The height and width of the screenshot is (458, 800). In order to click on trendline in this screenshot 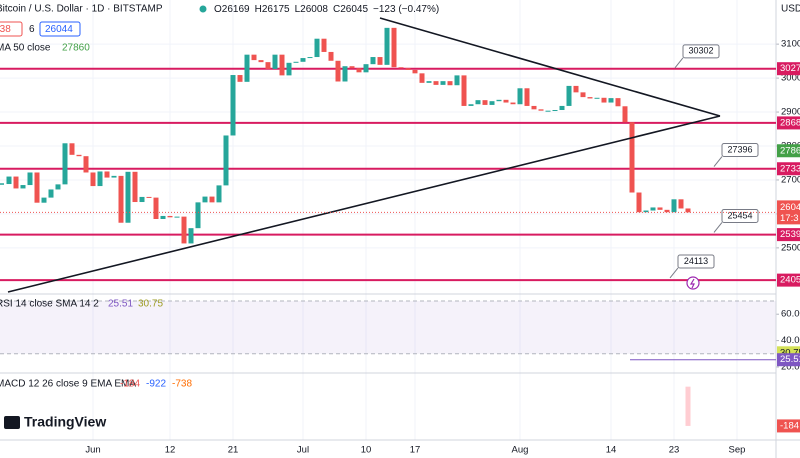, I will do `click(550, 67)`.